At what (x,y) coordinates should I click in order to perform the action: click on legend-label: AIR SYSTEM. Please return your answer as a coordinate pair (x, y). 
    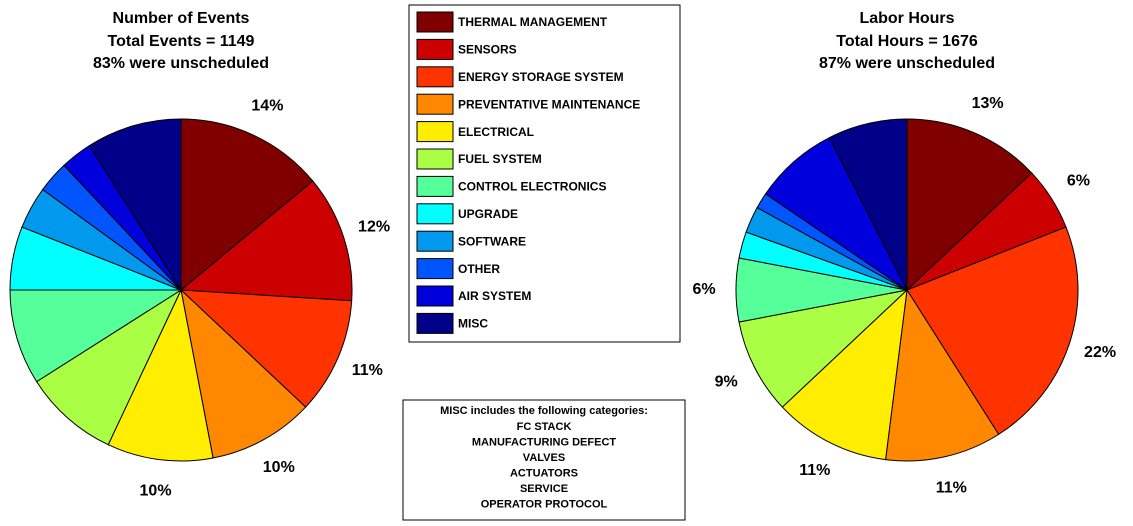
    Looking at the image, I should click on (494, 296).